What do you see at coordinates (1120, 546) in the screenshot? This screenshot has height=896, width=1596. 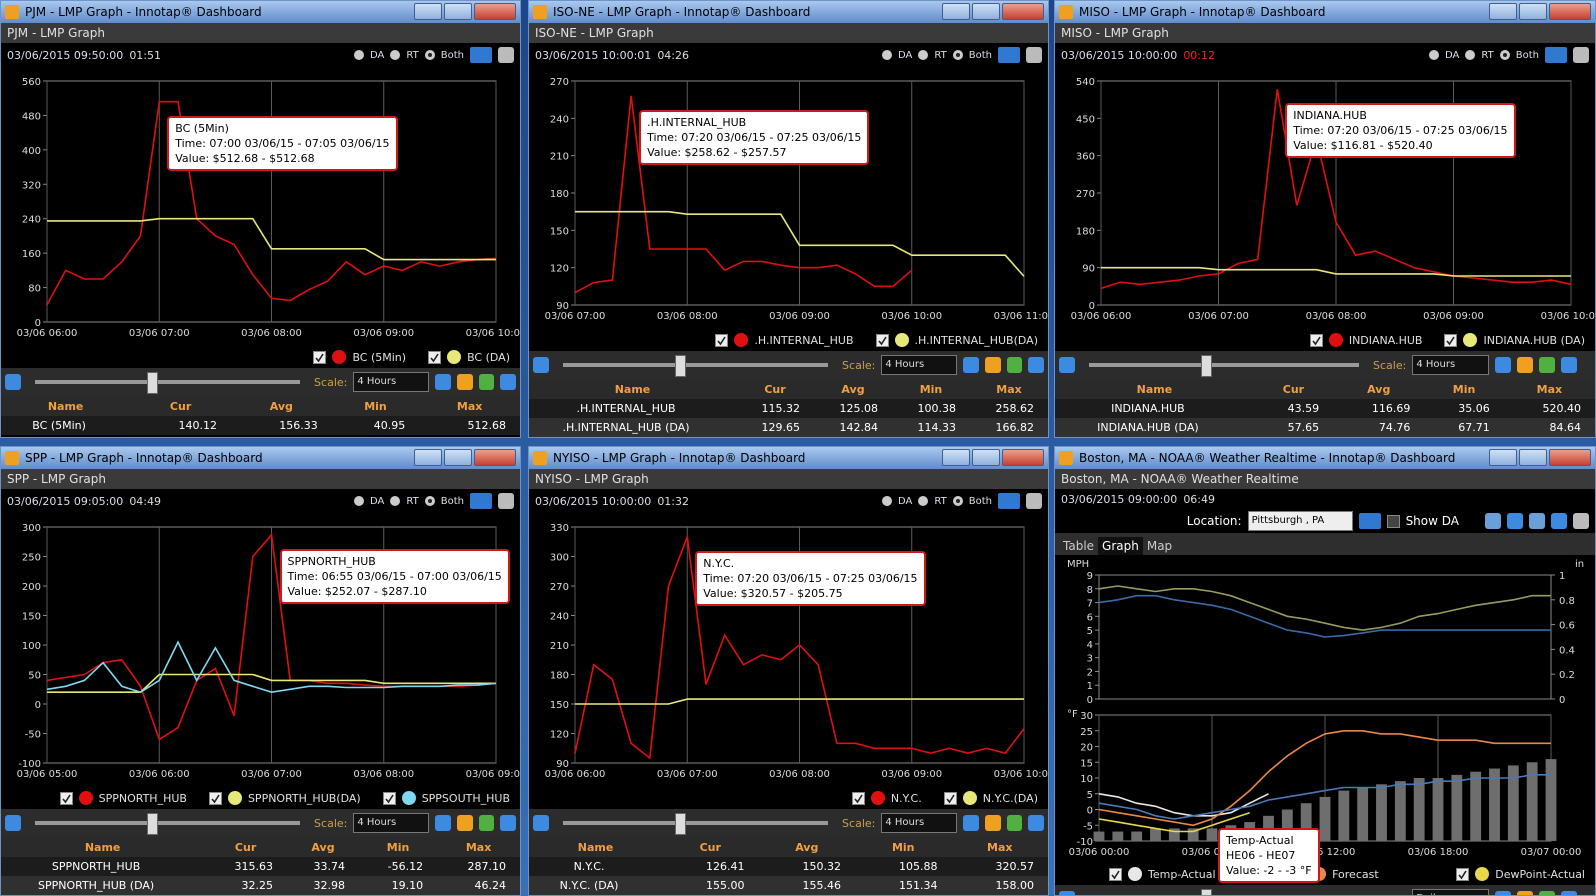 I see `tab: Graph` at bounding box center [1120, 546].